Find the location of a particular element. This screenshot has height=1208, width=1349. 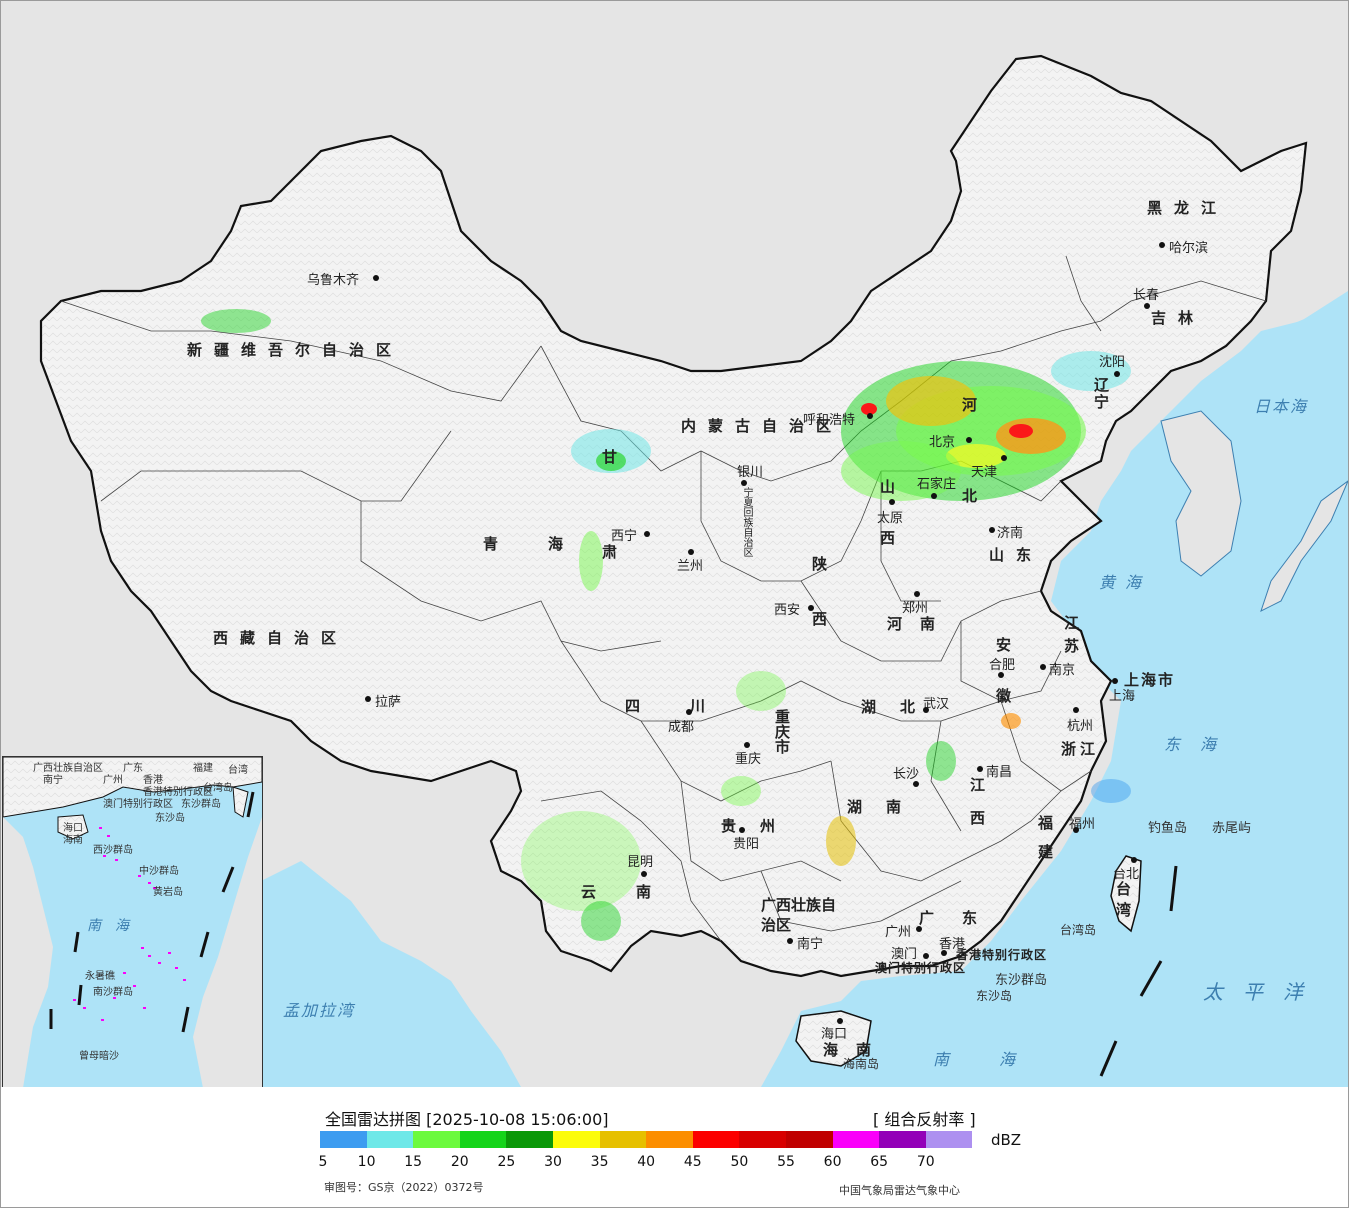

city-wuhan-marker is located at coordinates (926, 710).